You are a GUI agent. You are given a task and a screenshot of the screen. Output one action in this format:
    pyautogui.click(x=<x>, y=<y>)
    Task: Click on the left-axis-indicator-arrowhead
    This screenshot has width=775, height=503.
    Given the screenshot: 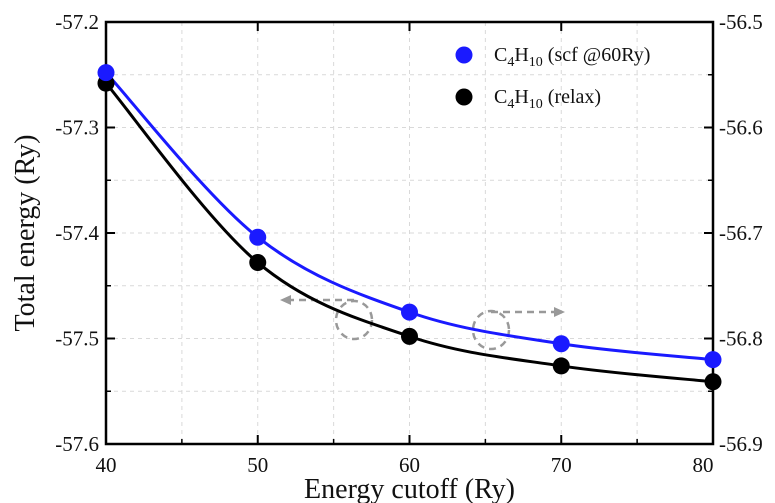 What is the action you would take?
    pyautogui.click(x=285, y=300)
    